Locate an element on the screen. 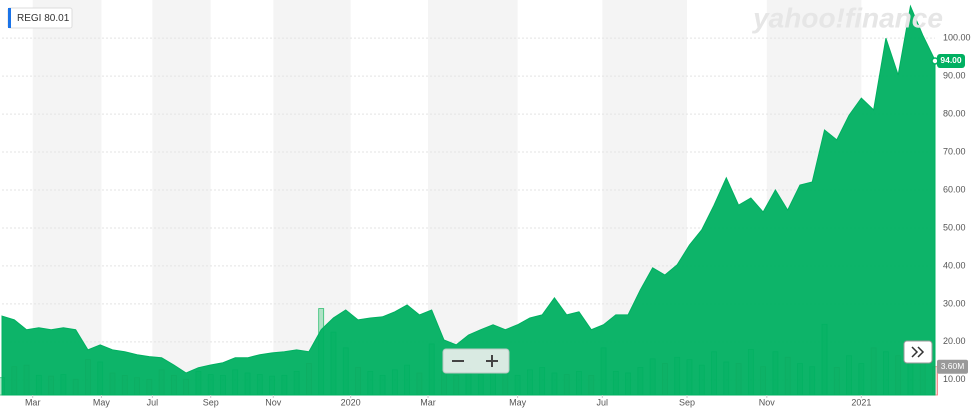  y-tick-label: 80.00 is located at coordinates (954, 113).